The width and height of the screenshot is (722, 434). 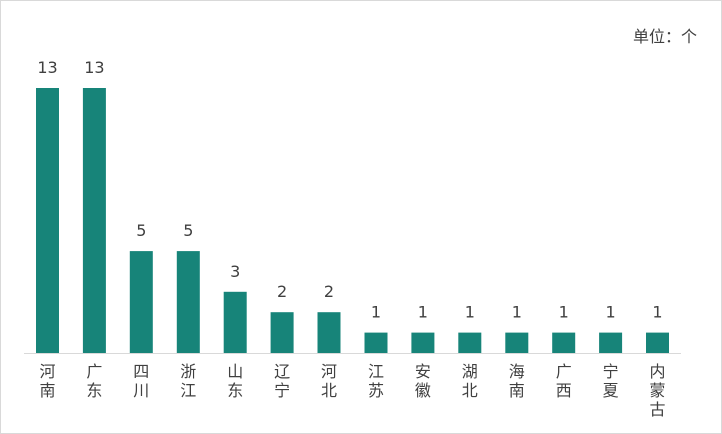 I want to click on data-label-5: 2, so click(x=282, y=291).